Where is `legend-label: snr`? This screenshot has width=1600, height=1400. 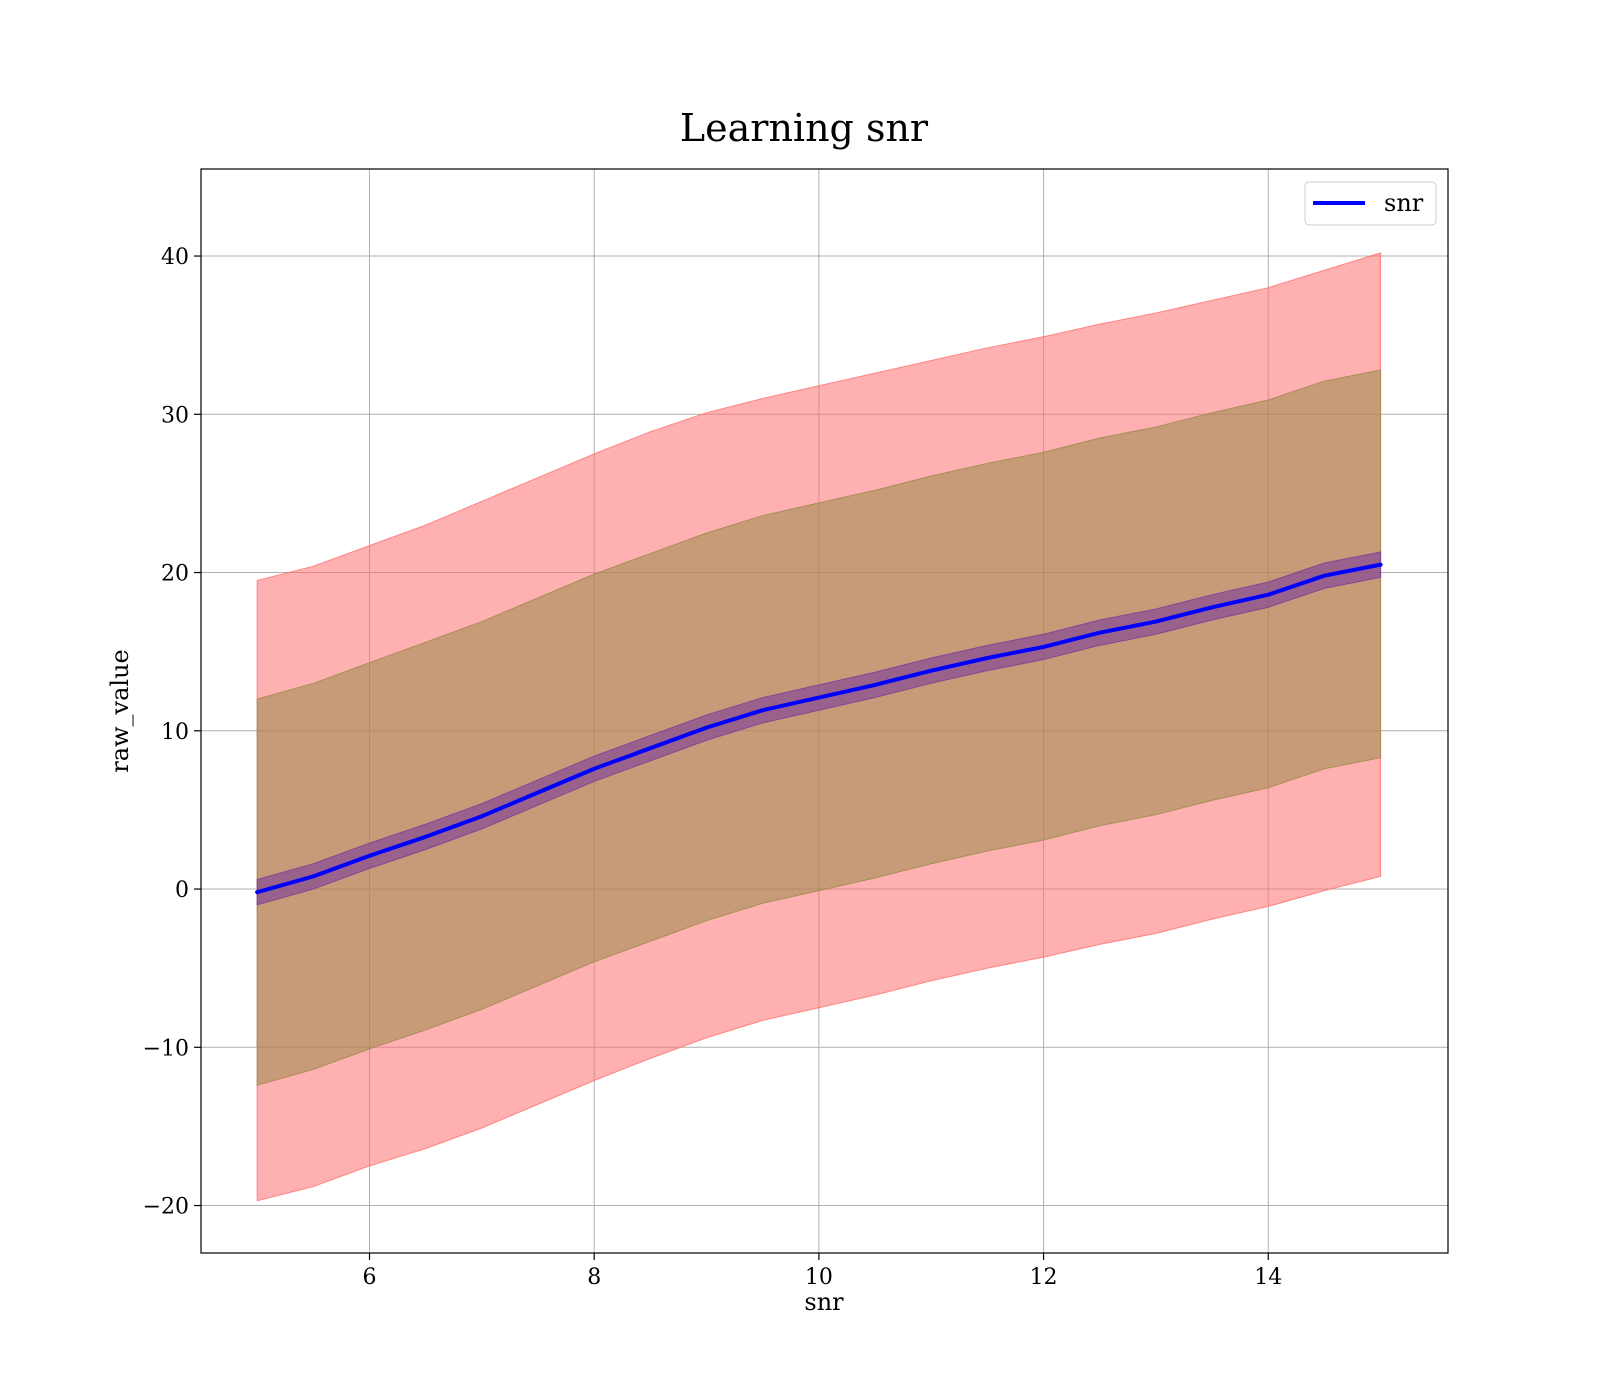
legend-label: snr is located at coordinates (1404, 203).